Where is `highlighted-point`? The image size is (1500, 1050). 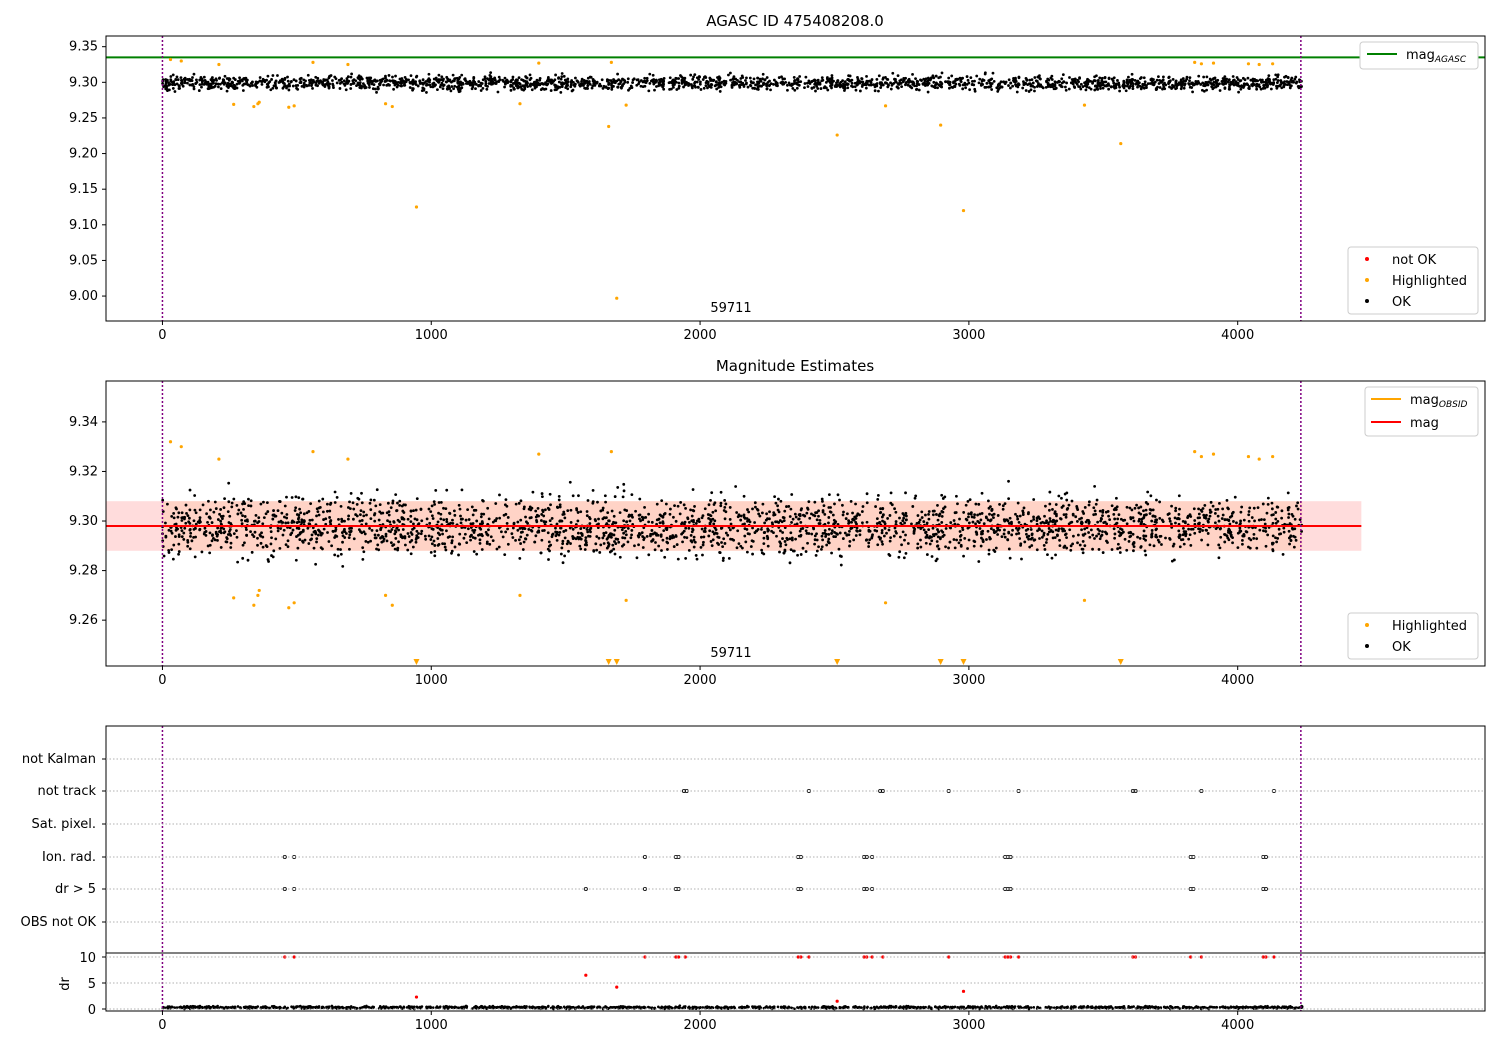 highlighted-point is located at coordinates (626, 600).